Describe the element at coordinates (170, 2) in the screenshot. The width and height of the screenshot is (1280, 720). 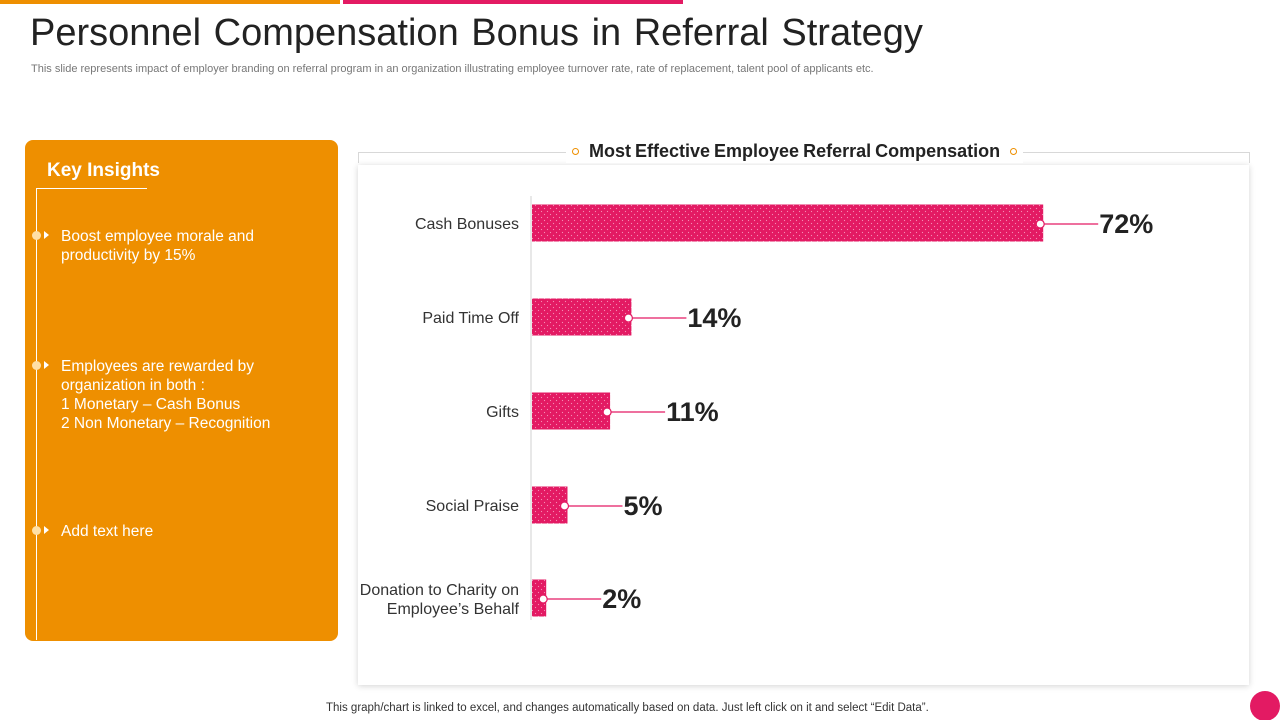
I see `top-accent-bar-orange` at that location.